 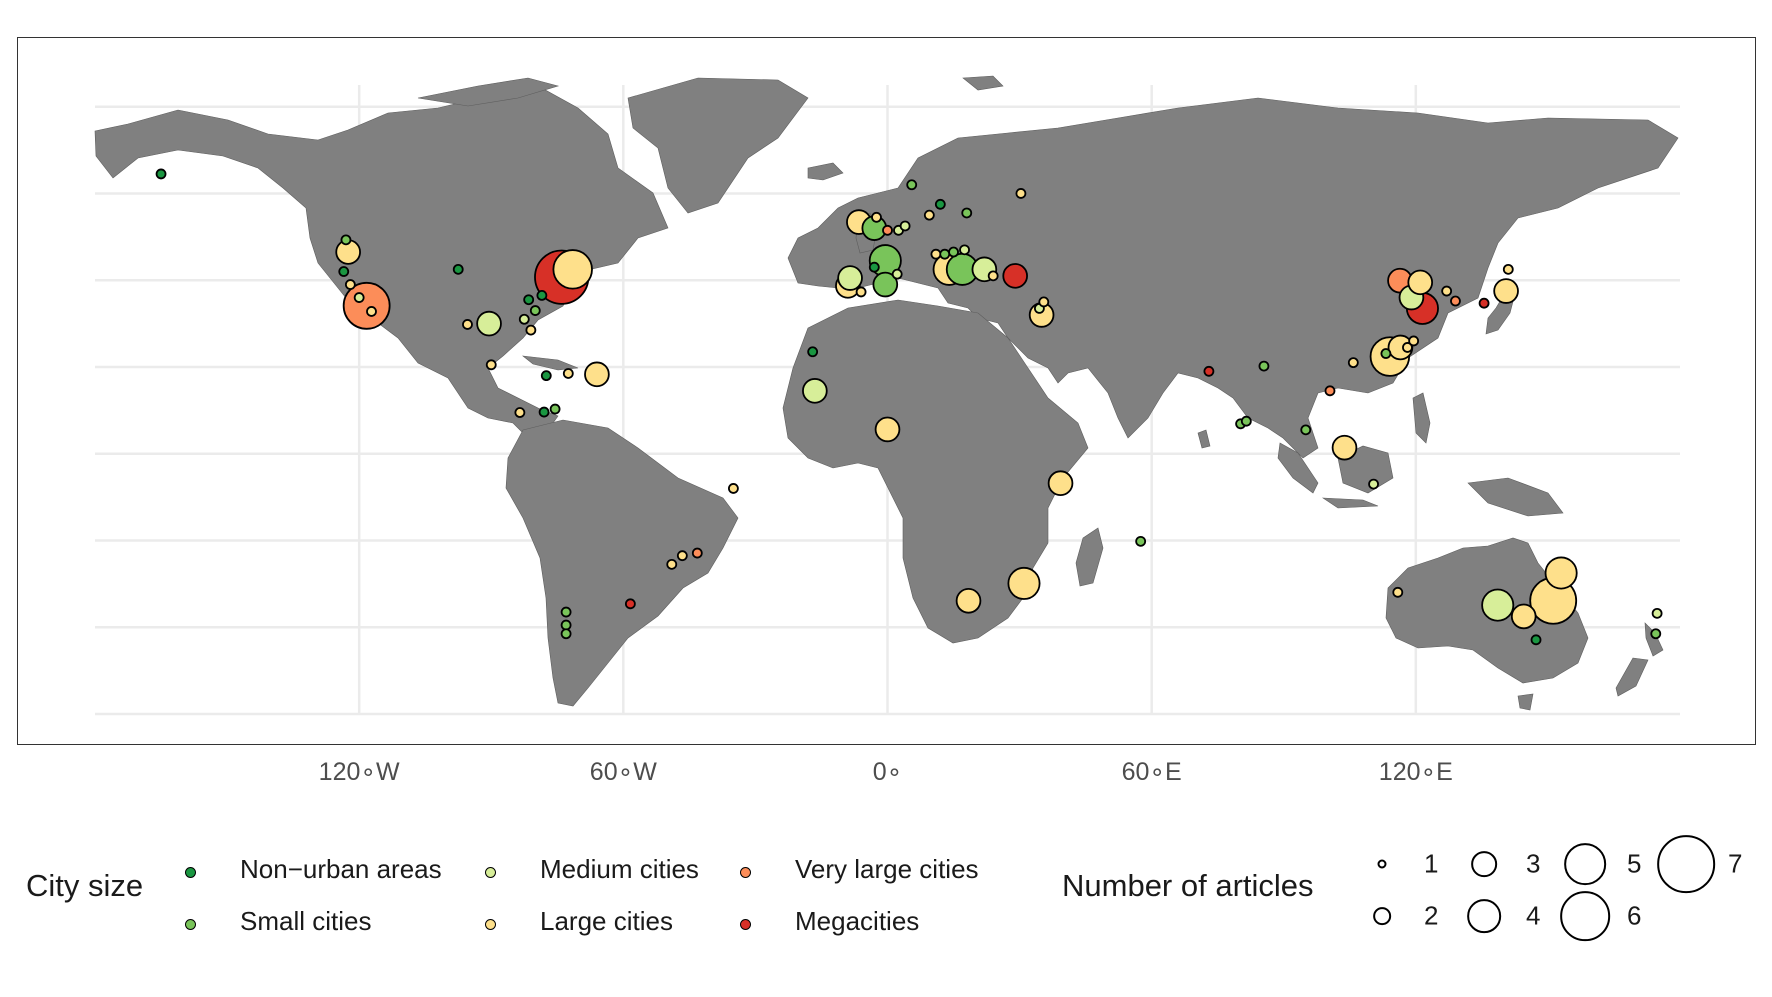 I want to click on madagascar-land, so click(x=1089, y=557).